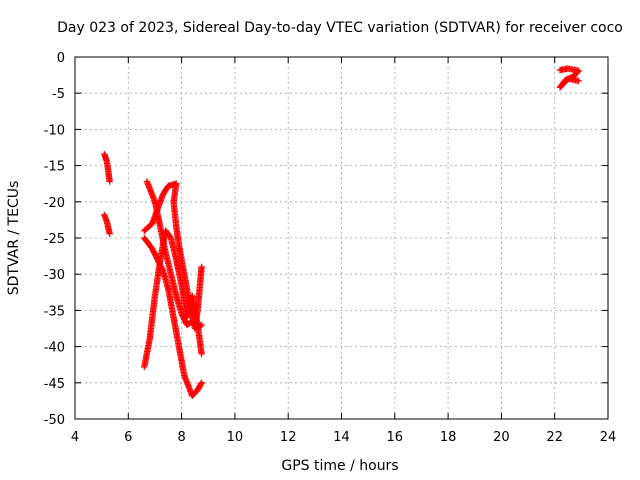 The width and height of the screenshot is (640, 480). What do you see at coordinates (288, 437) in the screenshot?
I see `x-tick-label: 12` at bounding box center [288, 437].